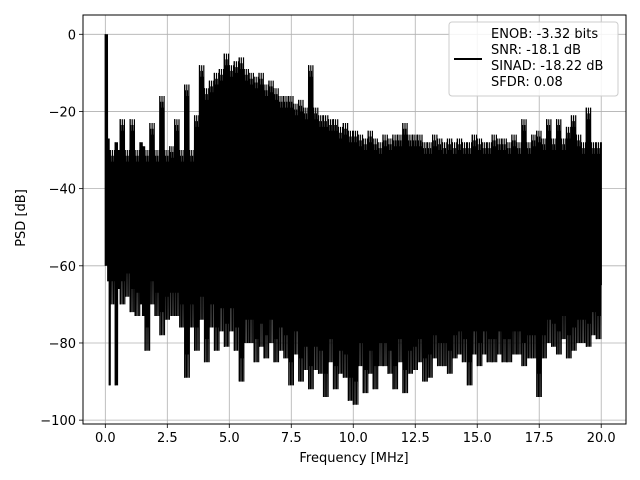 This screenshot has width=640, height=480. Describe the element at coordinates (477, 438) in the screenshot. I see `x-tick-label: 15.0` at that location.